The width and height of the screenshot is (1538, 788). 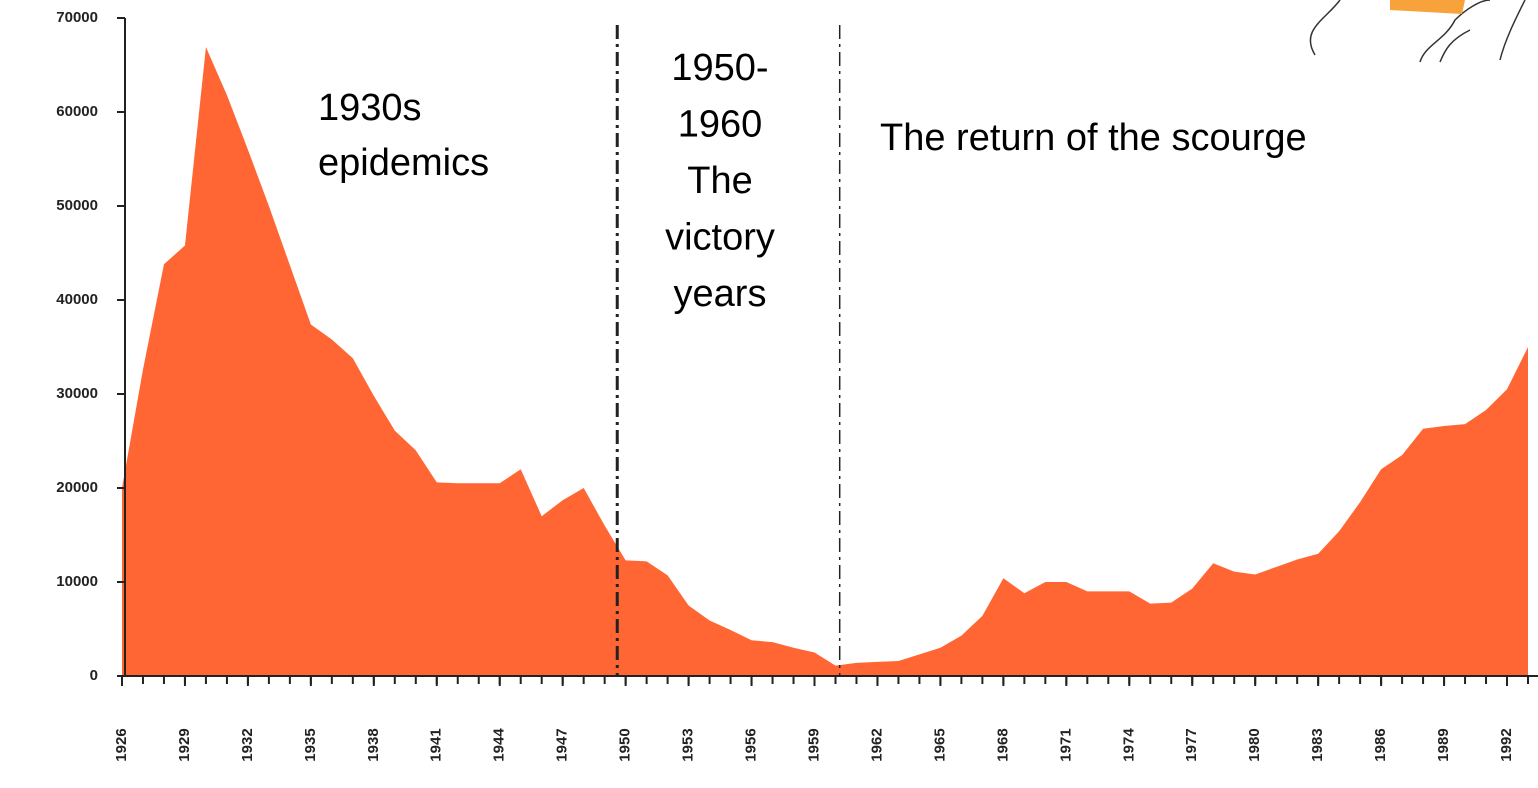 I want to click on annotation: The return of the scourge, so click(x=1093, y=138).